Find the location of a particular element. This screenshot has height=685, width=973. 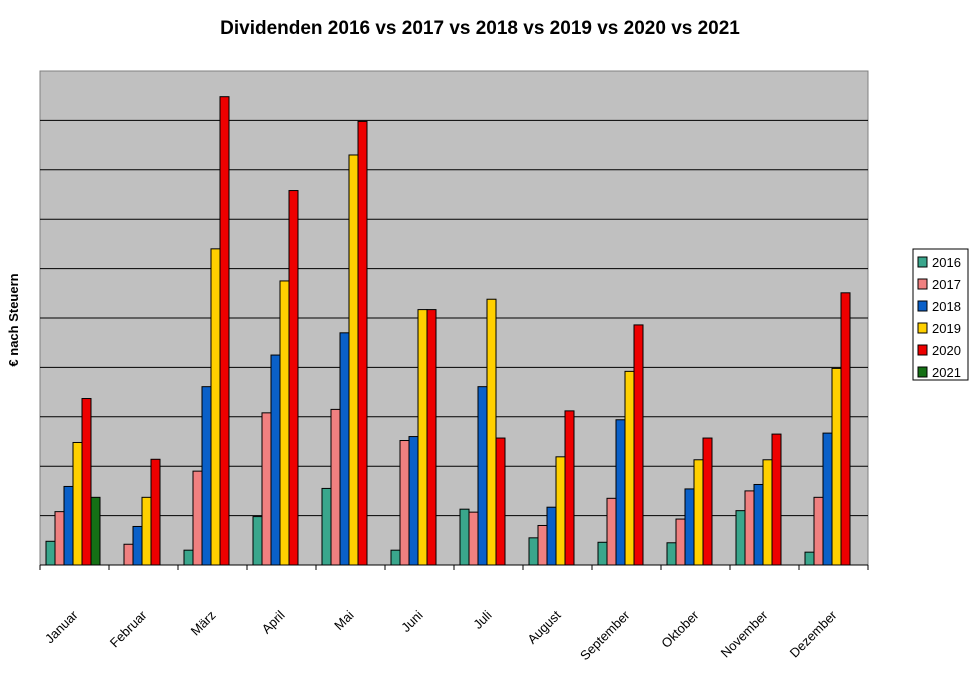

bar-2019-April is located at coordinates (284, 423).